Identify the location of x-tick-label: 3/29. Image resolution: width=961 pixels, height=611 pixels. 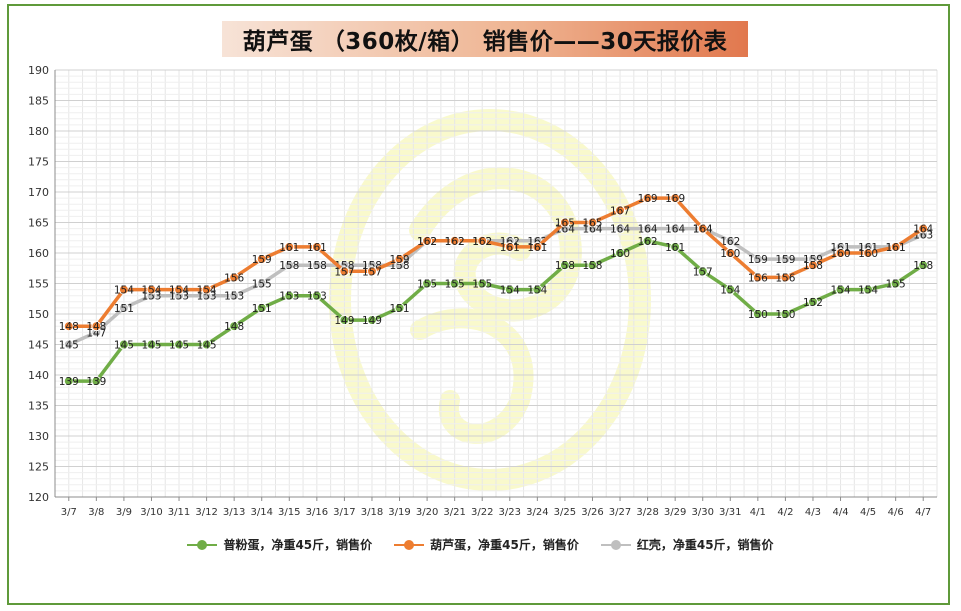
(675, 512).